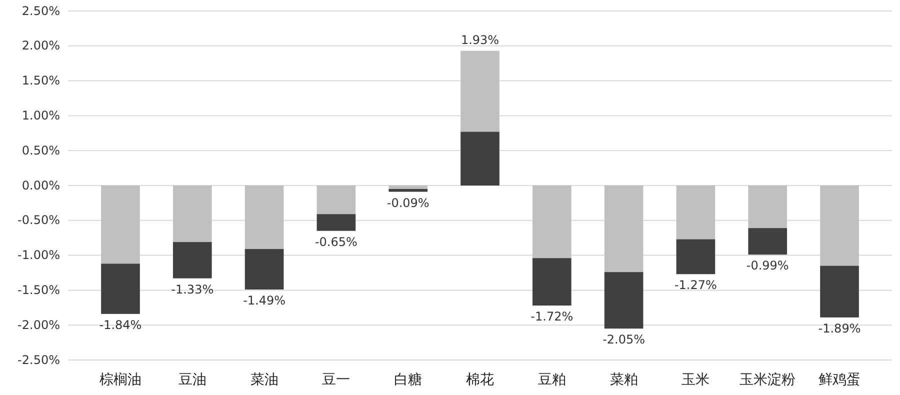 Image resolution: width=900 pixels, height=395 pixels. I want to click on y-tick-label: 1.00%, so click(41, 115).